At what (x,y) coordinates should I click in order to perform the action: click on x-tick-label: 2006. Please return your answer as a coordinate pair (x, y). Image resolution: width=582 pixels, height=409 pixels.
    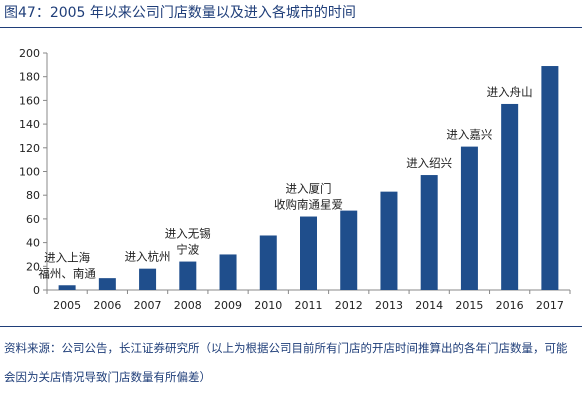
    Looking at the image, I should click on (107, 305).